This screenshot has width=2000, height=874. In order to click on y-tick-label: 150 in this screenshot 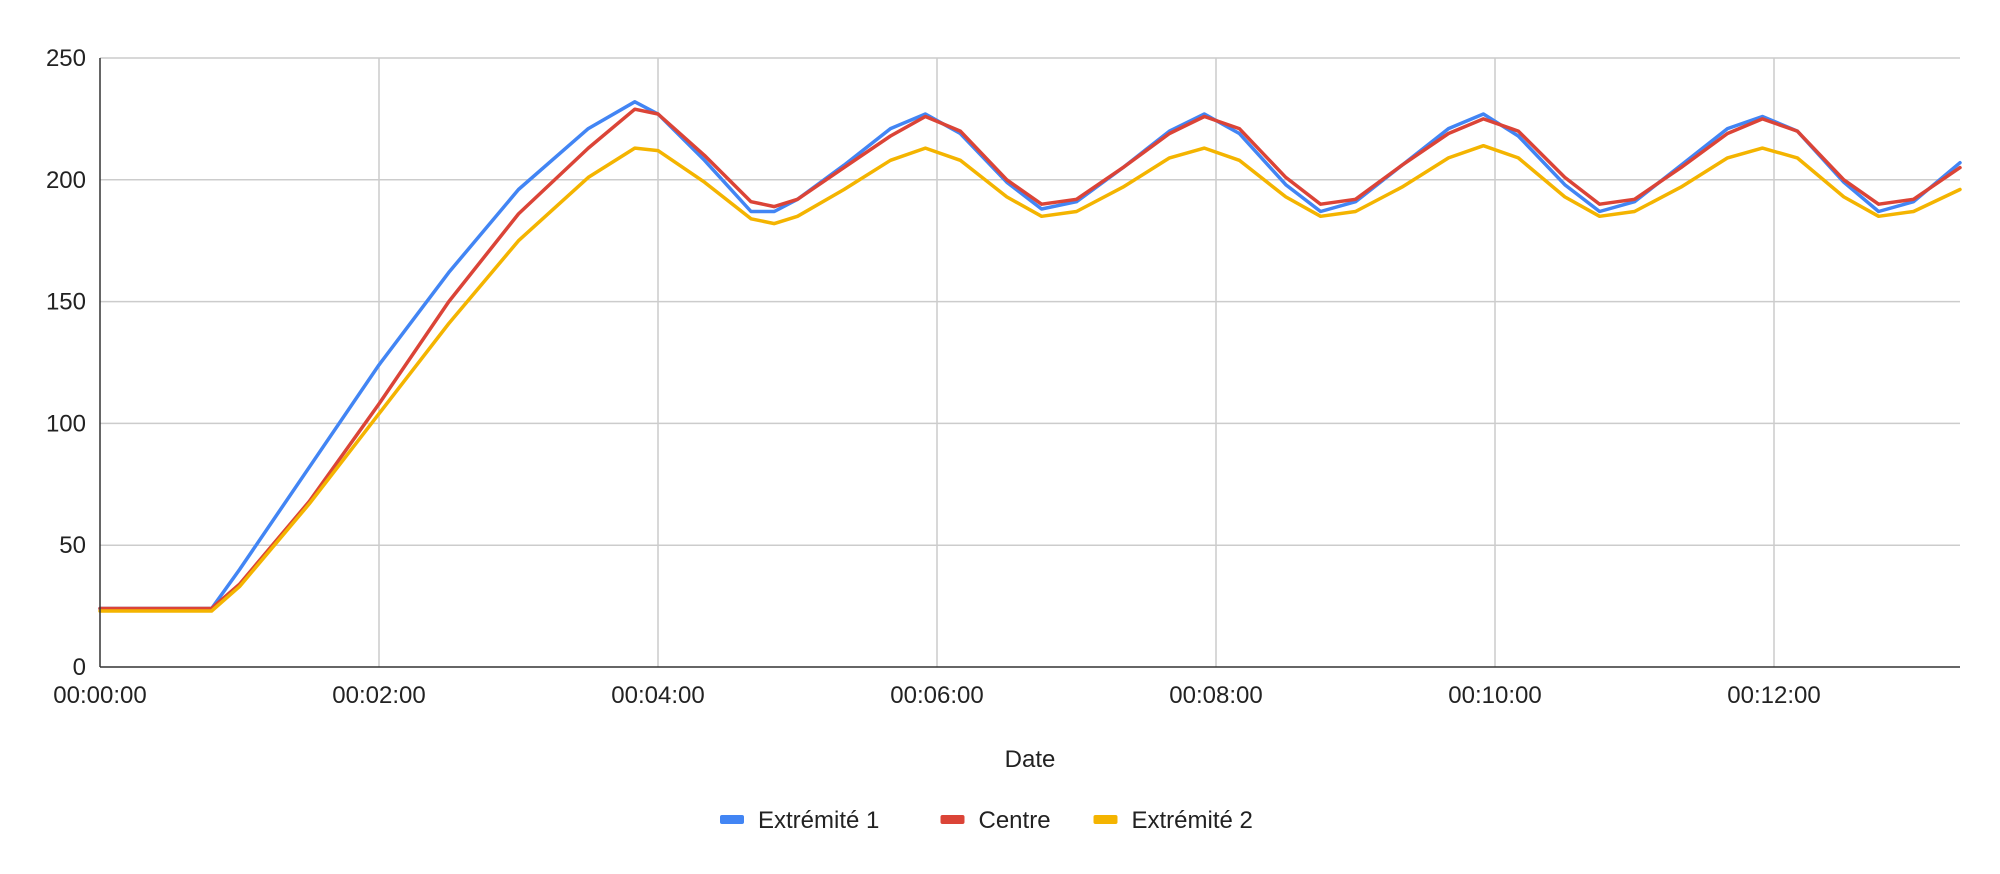, I will do `click(66, 302)`.